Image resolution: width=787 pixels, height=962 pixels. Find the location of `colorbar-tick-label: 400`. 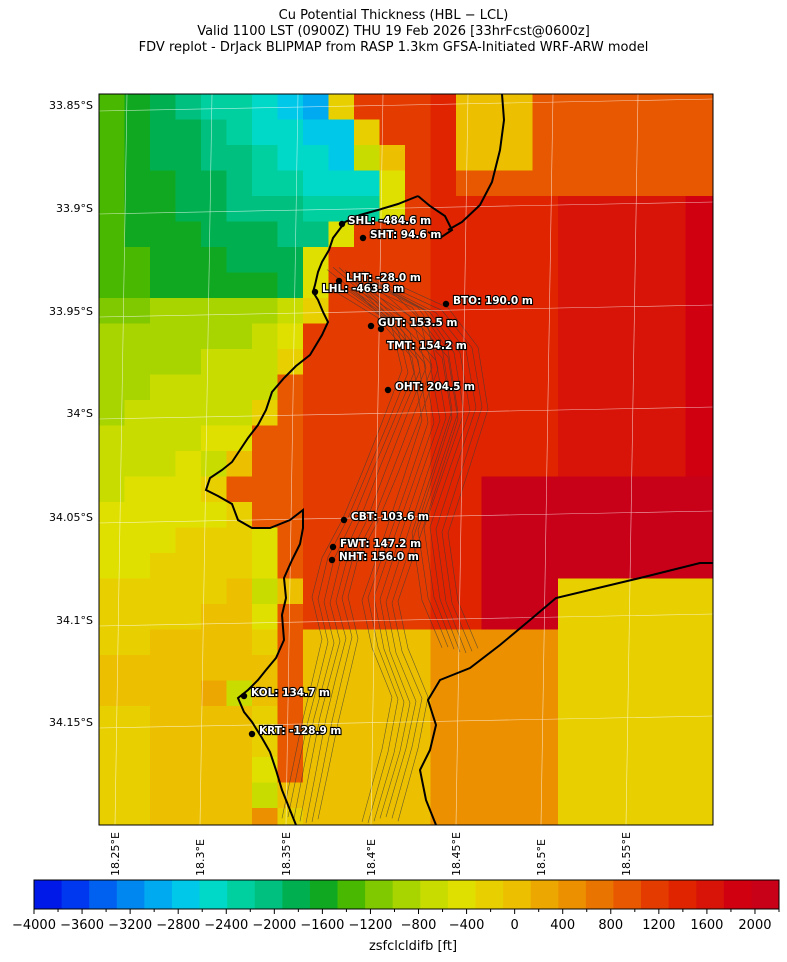

colorbar-tick-label: 400 is located at coordinates (562, 925).